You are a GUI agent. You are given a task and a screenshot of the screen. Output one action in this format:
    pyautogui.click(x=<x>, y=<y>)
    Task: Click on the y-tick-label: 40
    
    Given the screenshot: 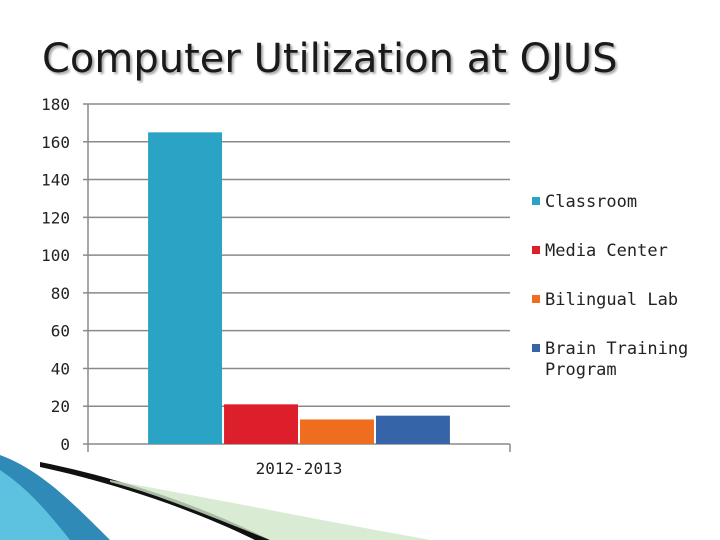 What is the action you would take?
    pyautogui.click(x=60, y=368)
    